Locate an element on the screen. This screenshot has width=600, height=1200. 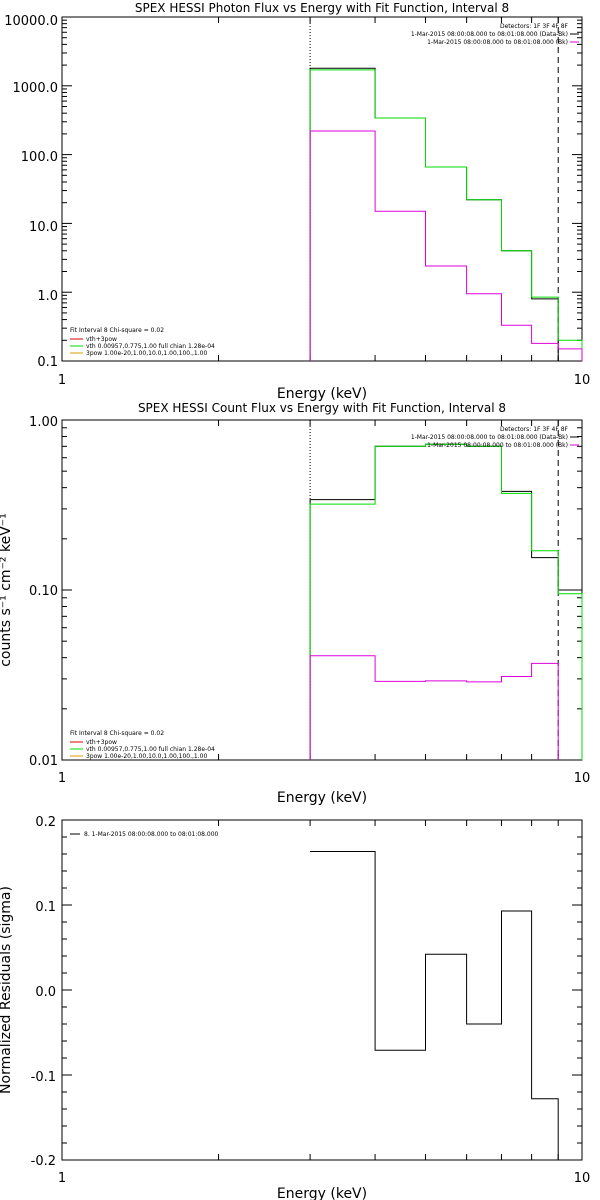
count-flux-ytick-0.01: 0.01 is located at coordinates (43, 761).